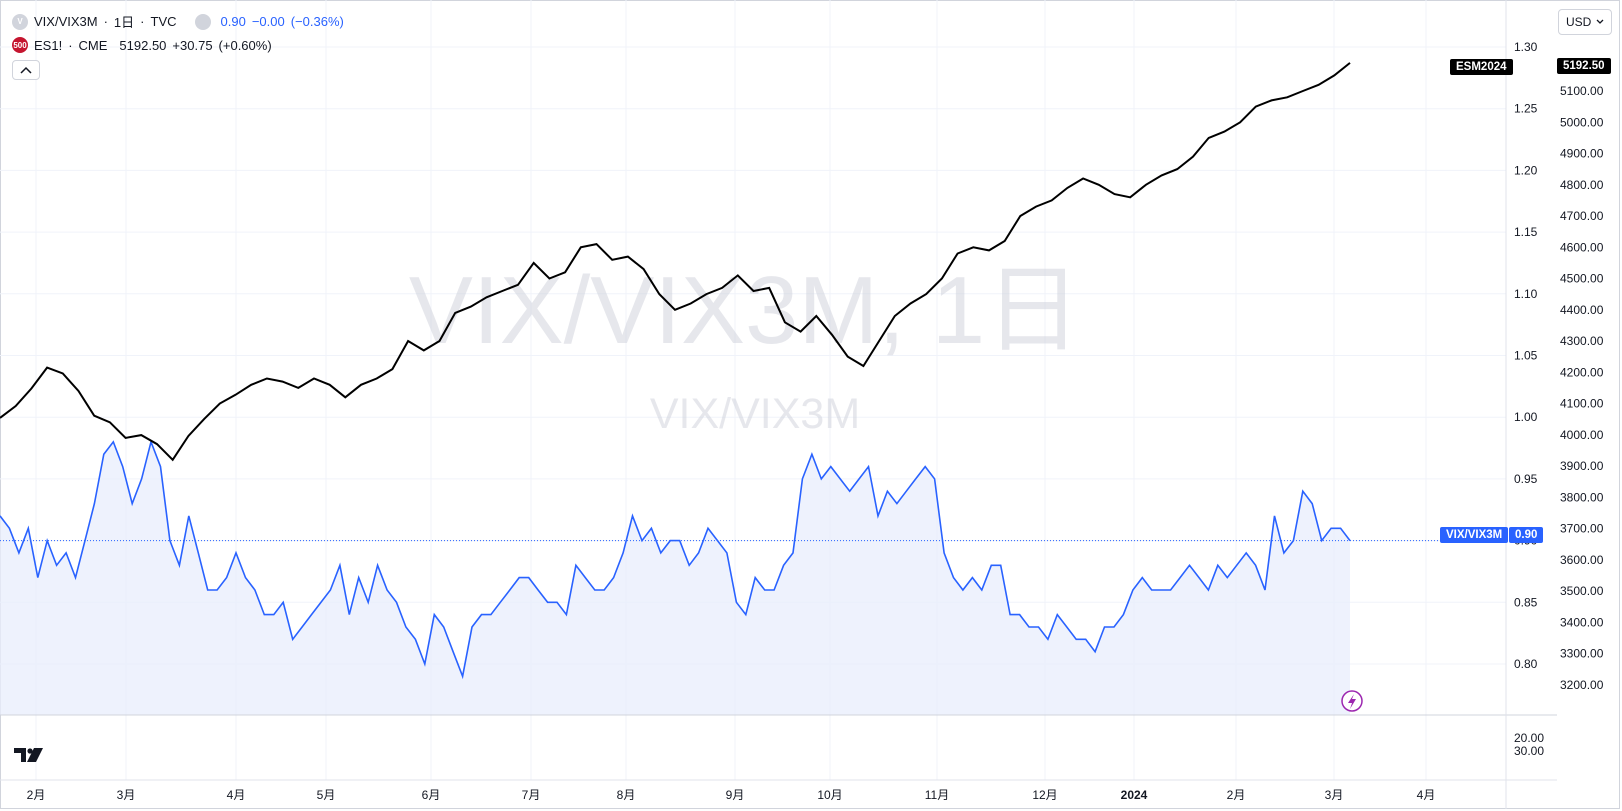  Describe the element at coordinates (1526, 47) in the screenshot. I see `ratio-scale-label: 1.30` at that location.